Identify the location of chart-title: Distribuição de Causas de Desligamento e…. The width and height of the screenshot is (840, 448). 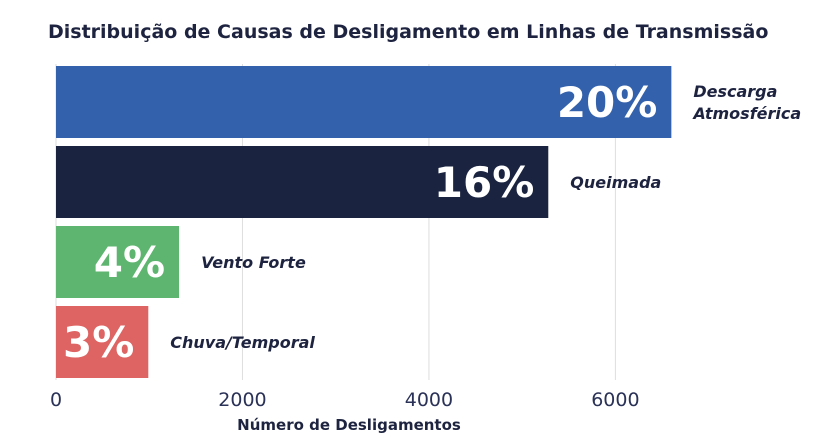
(408, 32).